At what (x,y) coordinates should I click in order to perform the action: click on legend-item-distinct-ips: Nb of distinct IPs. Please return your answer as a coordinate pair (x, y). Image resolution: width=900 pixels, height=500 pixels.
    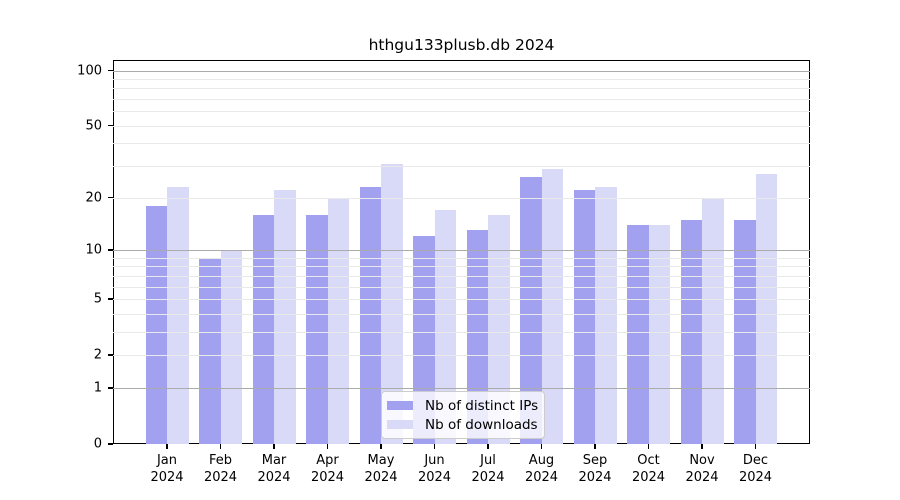
    Looking at the image, I should click on (462, 405).